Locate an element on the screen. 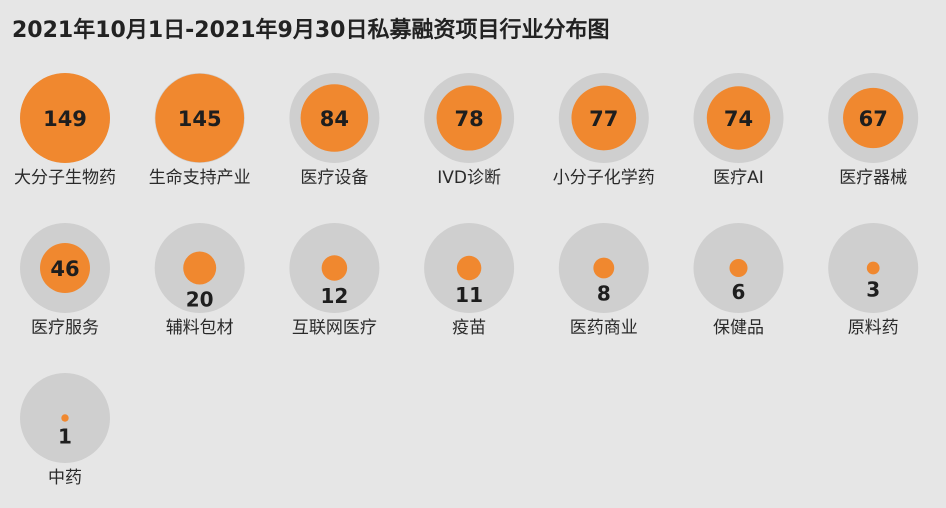  value-label: 46 is located at coordinates (64, 269).